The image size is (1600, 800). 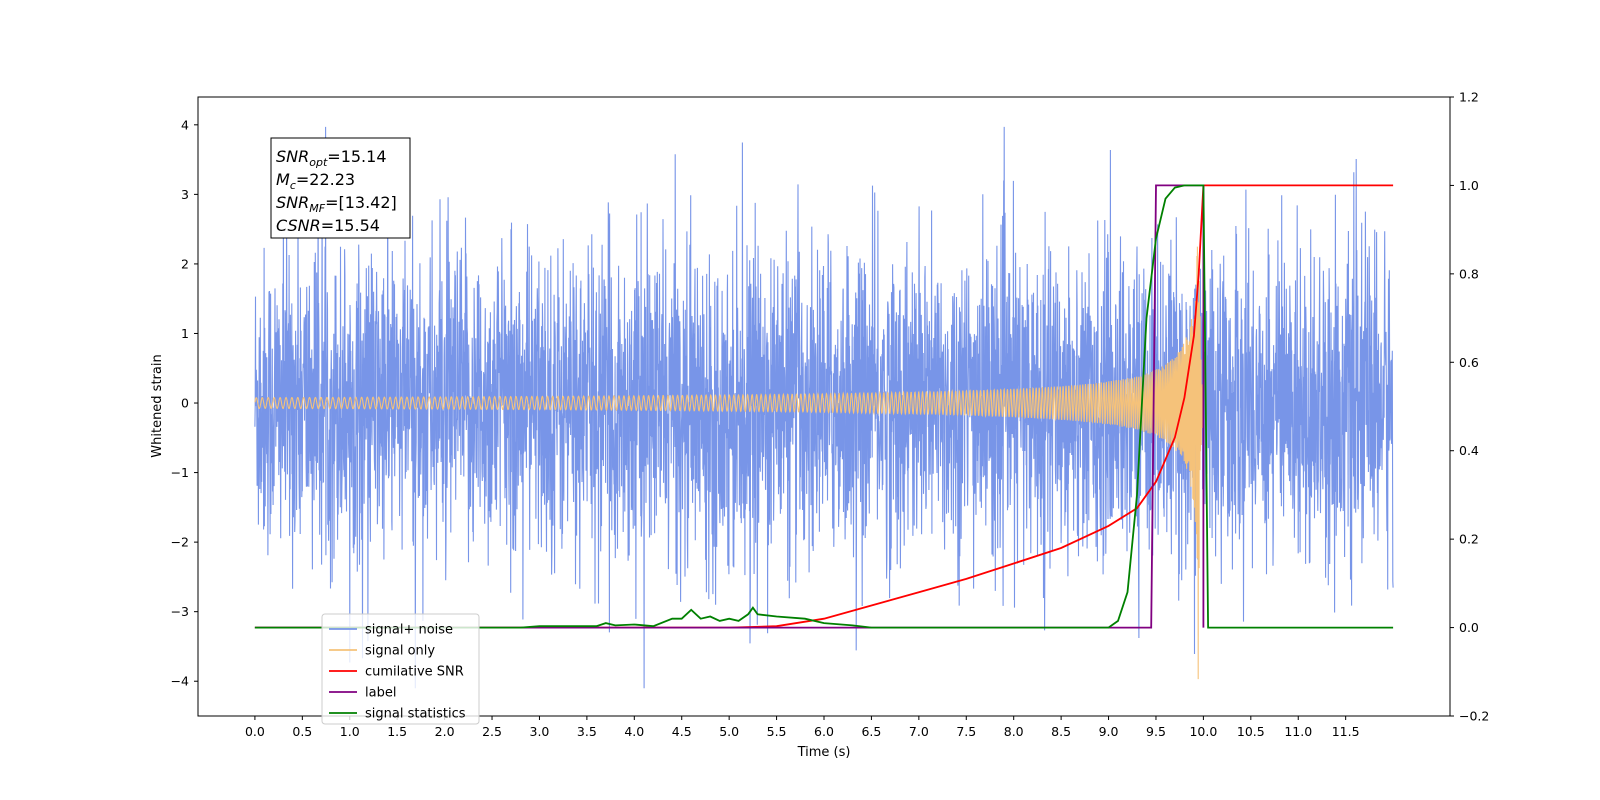 I want to click on y2-tick-label: 0.4, so click(x=1469, y=450).